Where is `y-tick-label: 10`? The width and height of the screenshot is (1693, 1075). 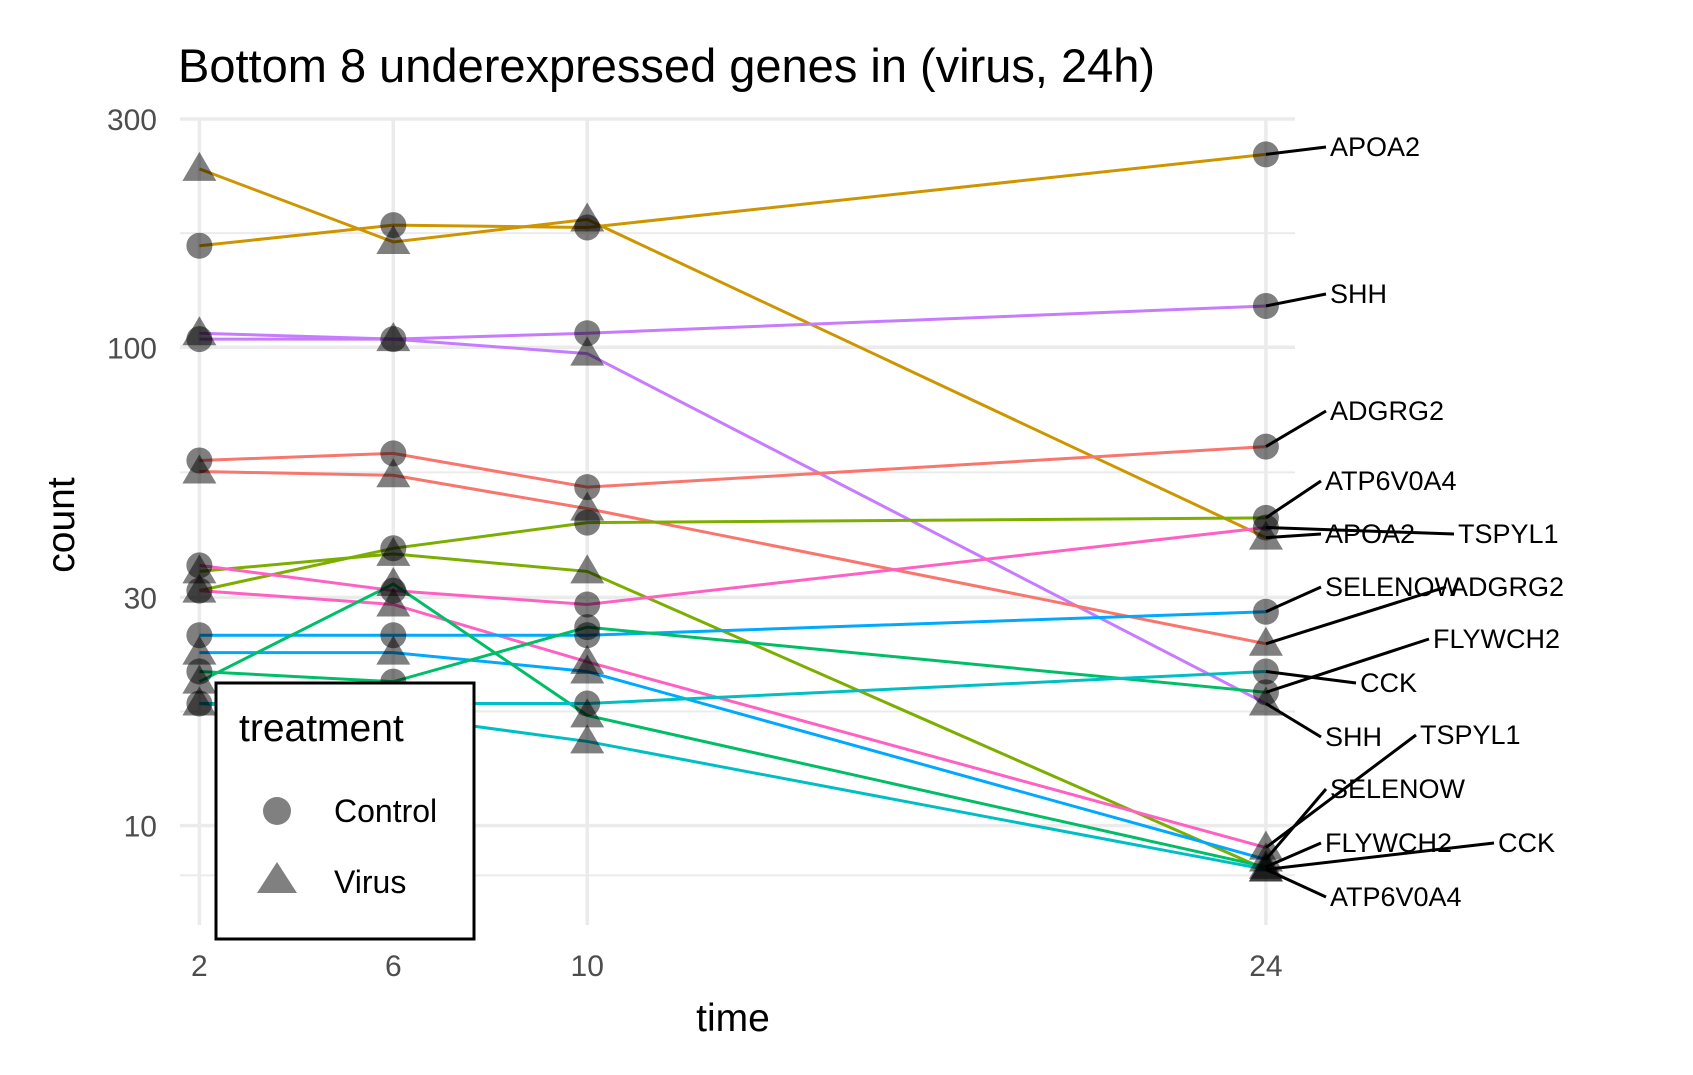
y-tick-label: 10 is located at coordinates (140, 827).